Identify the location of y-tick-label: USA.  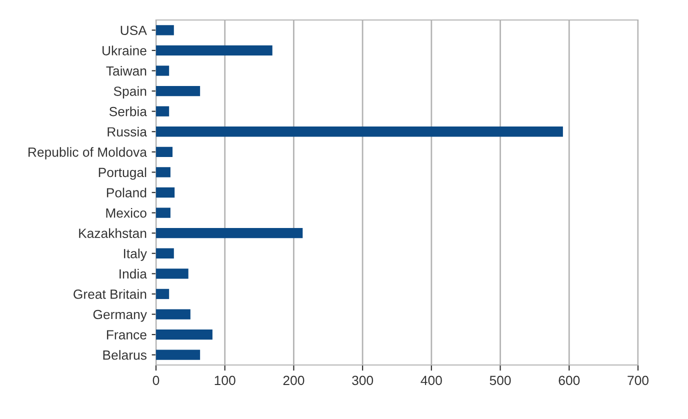
(133, 31).